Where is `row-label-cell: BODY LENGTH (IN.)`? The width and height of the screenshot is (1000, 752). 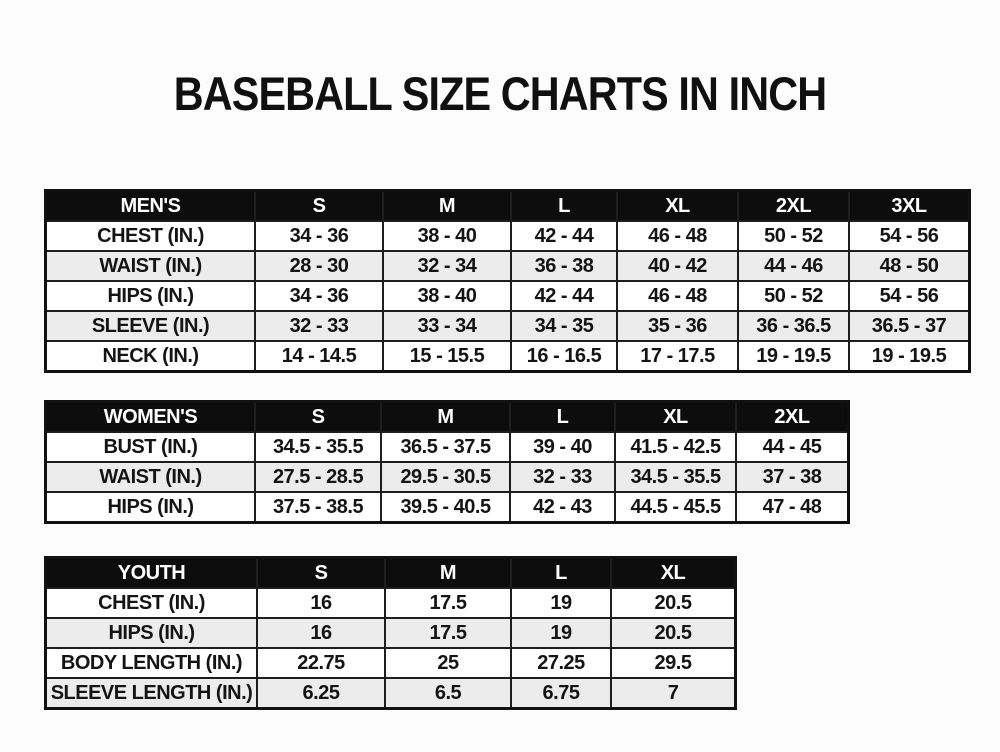 row-label-cell: BODY LENGTH (IN.) is located at coordinates (151, 663).